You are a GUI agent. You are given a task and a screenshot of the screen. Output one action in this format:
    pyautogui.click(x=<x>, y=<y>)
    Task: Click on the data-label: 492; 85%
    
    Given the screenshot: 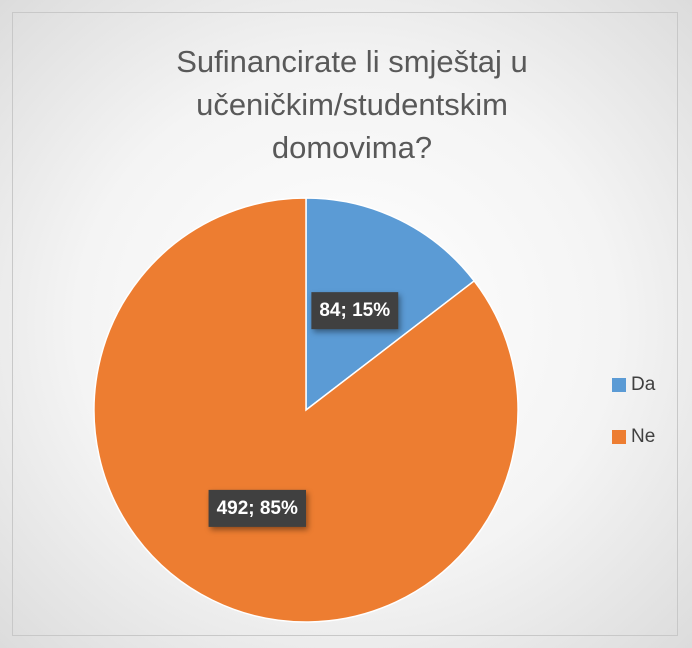 What is the action you would take?
    pyautogui.click(x=257, y=508)
    